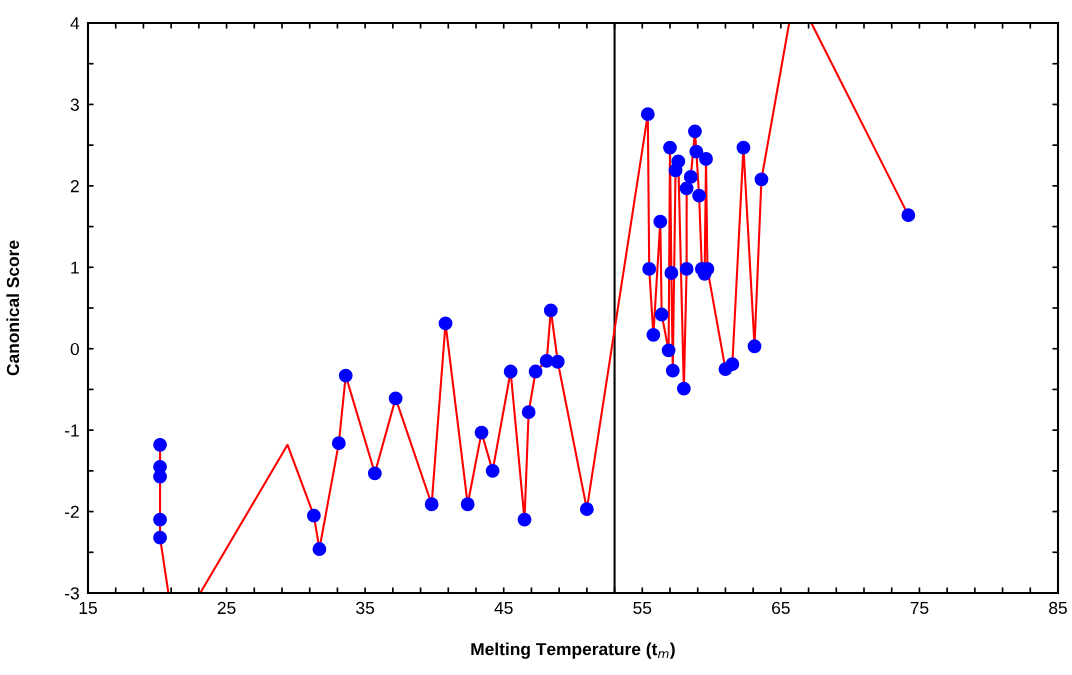 The width and height of the screenshot is (1072, 675). Describe the element at coordinates (503, 608) in the screenshot. I see `x-tick-label: 45` at that location.